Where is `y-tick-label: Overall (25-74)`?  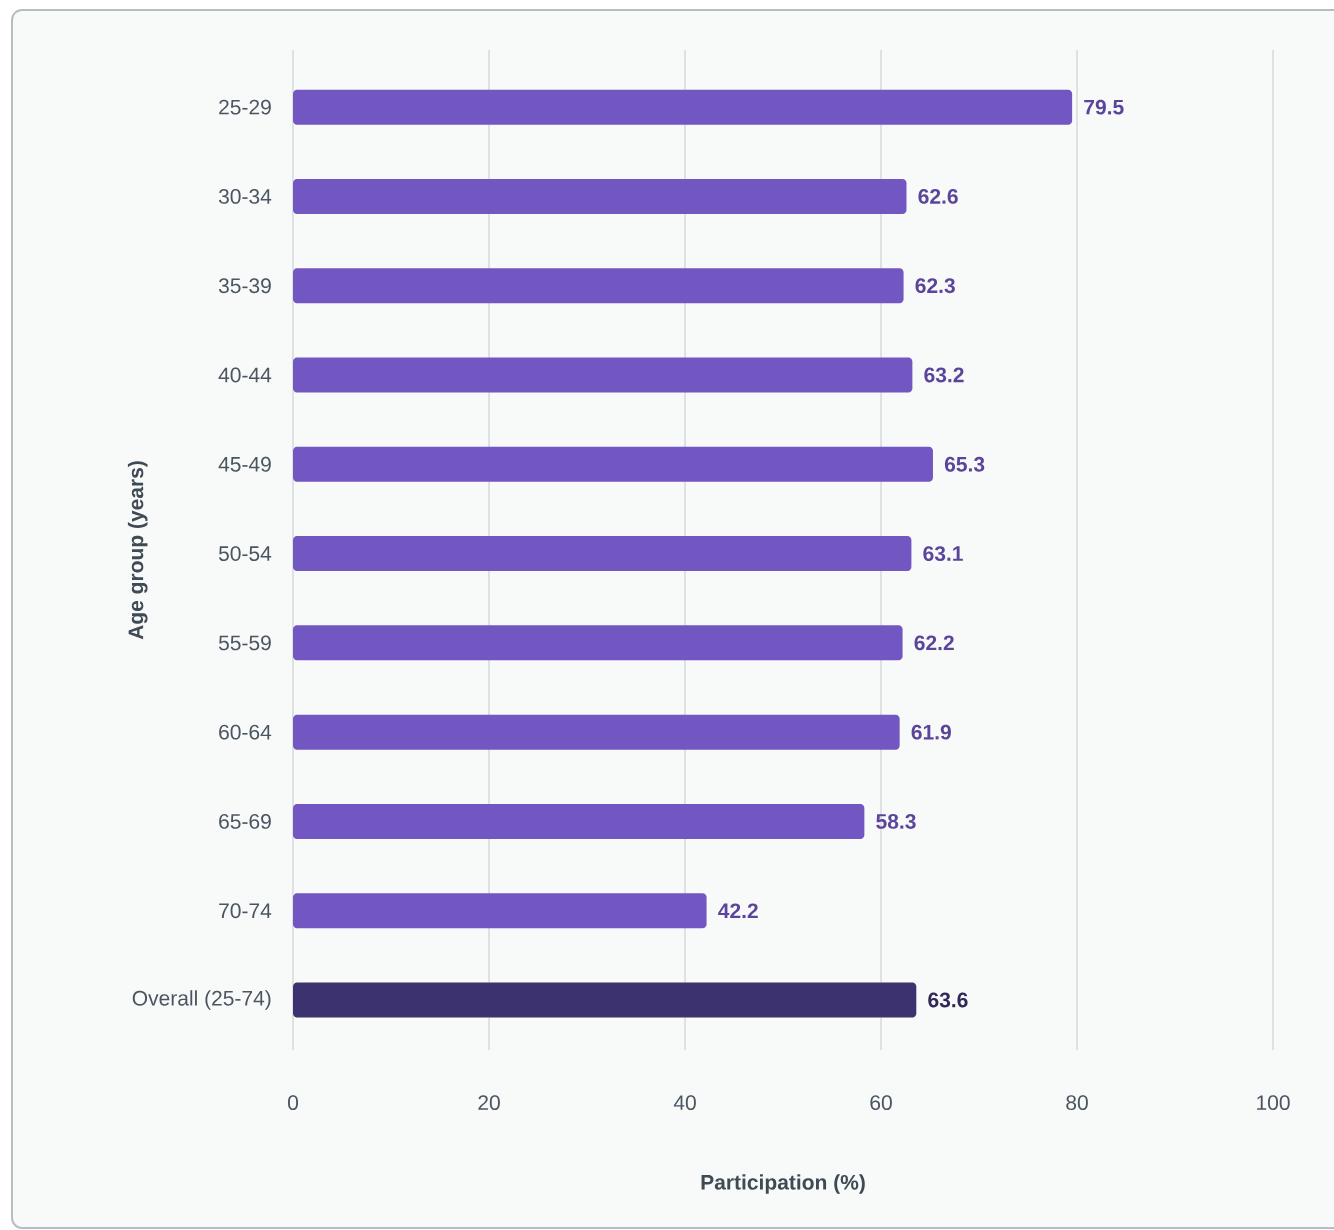
y-tick-label: Overall (25-74) is located at coordinates (201, 1000).